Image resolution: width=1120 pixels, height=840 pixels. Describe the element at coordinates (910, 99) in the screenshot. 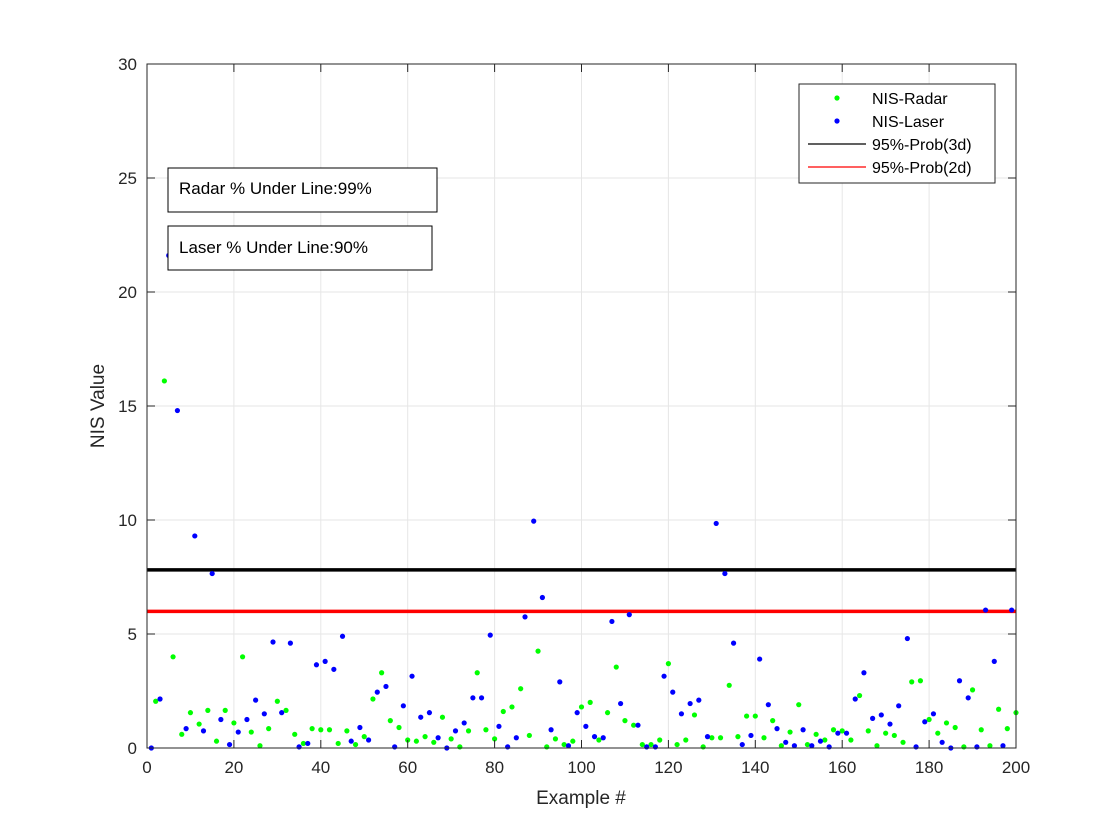

I see `legend-label: NIS-Radar` at that location.